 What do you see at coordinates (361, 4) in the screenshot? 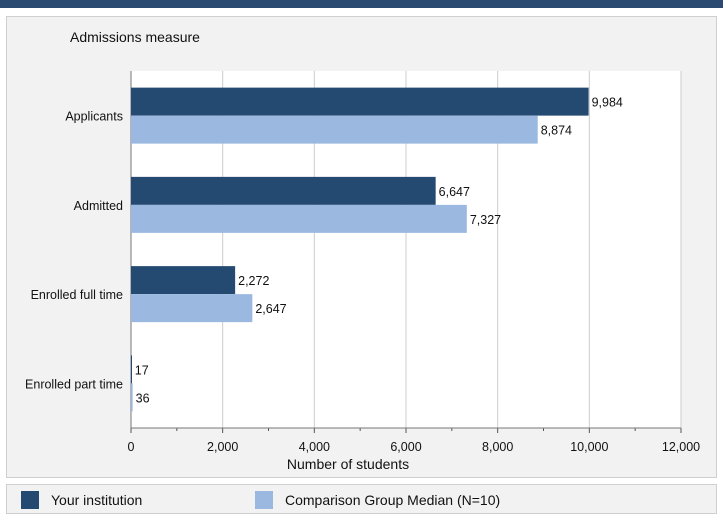
I see `top-accent-bar` at bounding box center [361, 4].